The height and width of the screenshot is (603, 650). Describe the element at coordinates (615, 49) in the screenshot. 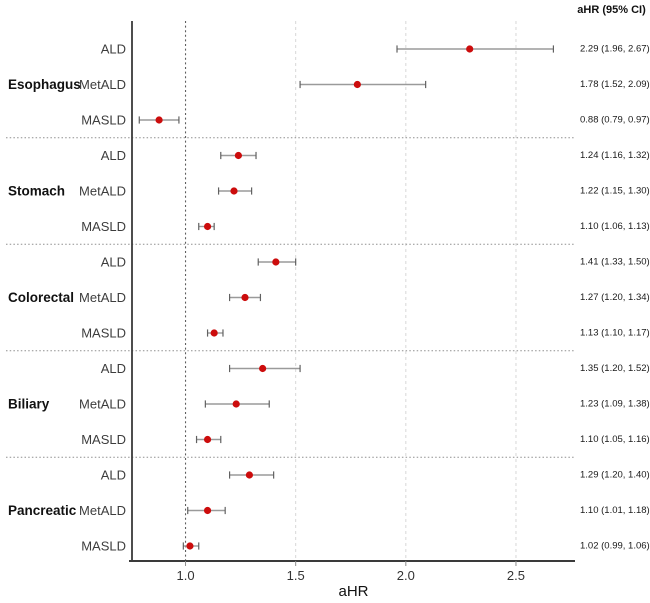

I see `ahr-ci-value: 2.29 (1.96, 2.67)` at that location.